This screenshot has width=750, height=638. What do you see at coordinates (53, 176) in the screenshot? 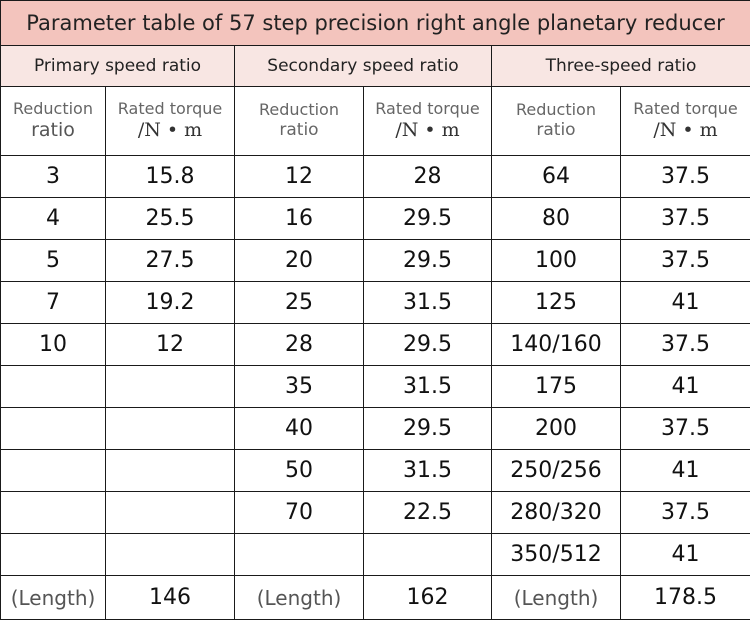
I see `reduction-ratio-cell: 3` at bounding box center [53, 176].